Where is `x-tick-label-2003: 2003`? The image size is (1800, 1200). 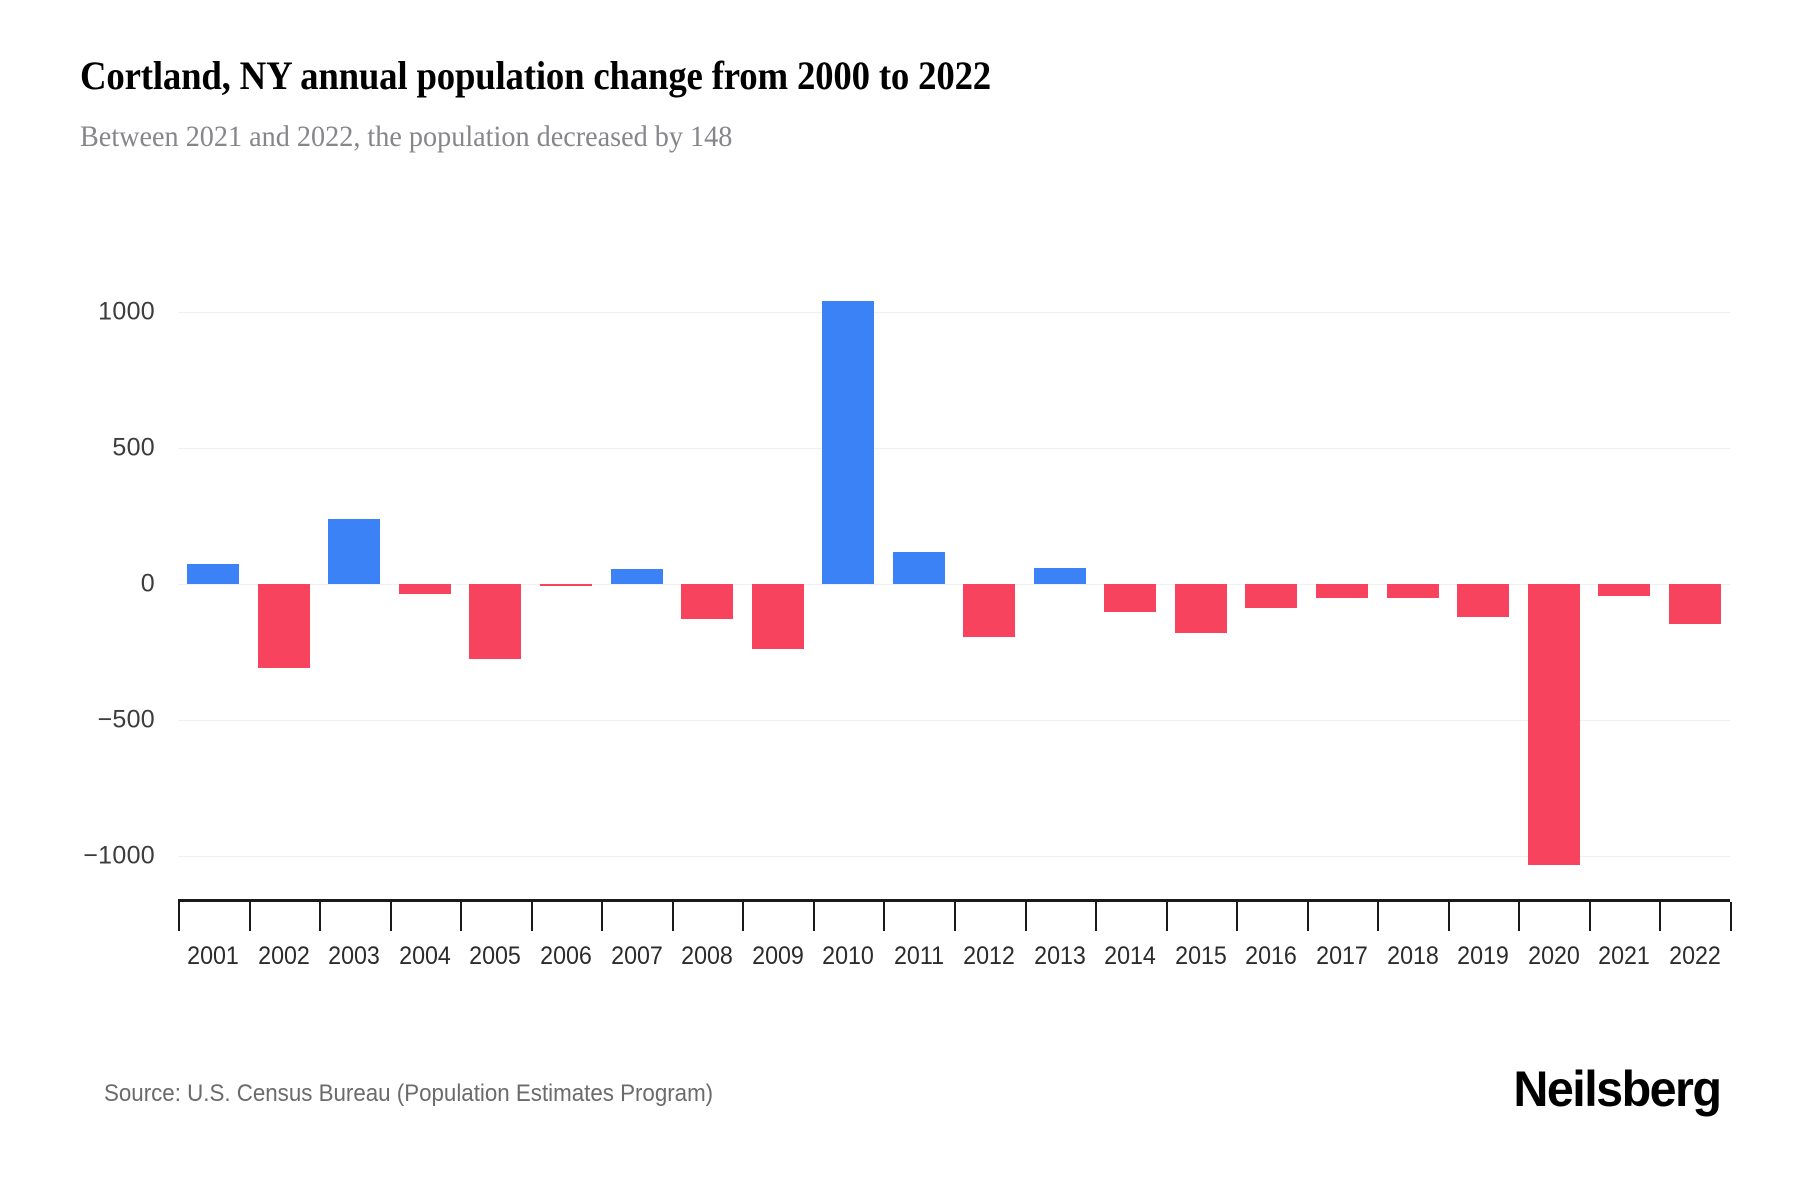 x-tick-label-2003: 2003 is located at coordinates (354, 956).